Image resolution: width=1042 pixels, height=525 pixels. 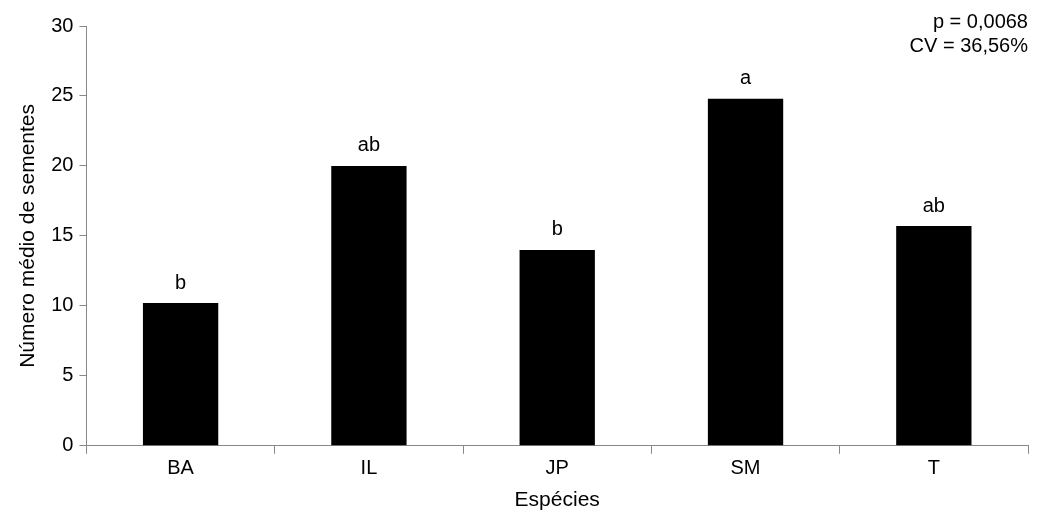 What do you see at coordinates (980, 20) in the screenshot?
I see `annotation: p = 0,0068` at bounding box center [980, 20].